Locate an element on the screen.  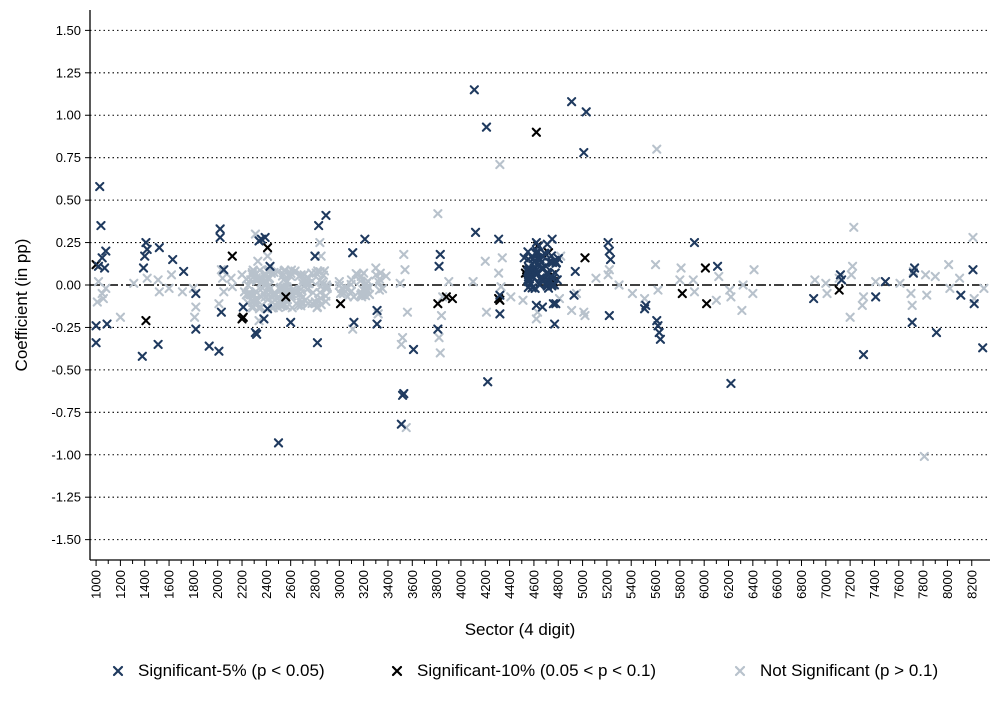
y-tick-label: -0.50 is located at coordinates (66, 369).